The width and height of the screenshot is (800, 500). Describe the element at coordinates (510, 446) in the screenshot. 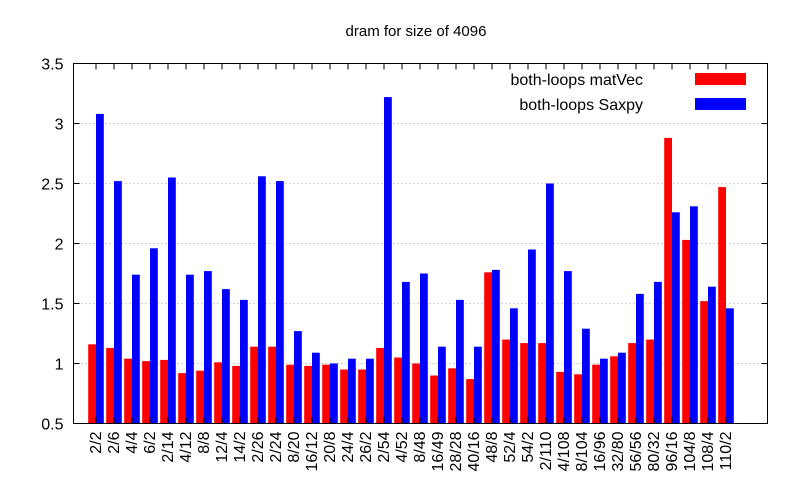

I see `x-tick-label: 52/4` at that location.